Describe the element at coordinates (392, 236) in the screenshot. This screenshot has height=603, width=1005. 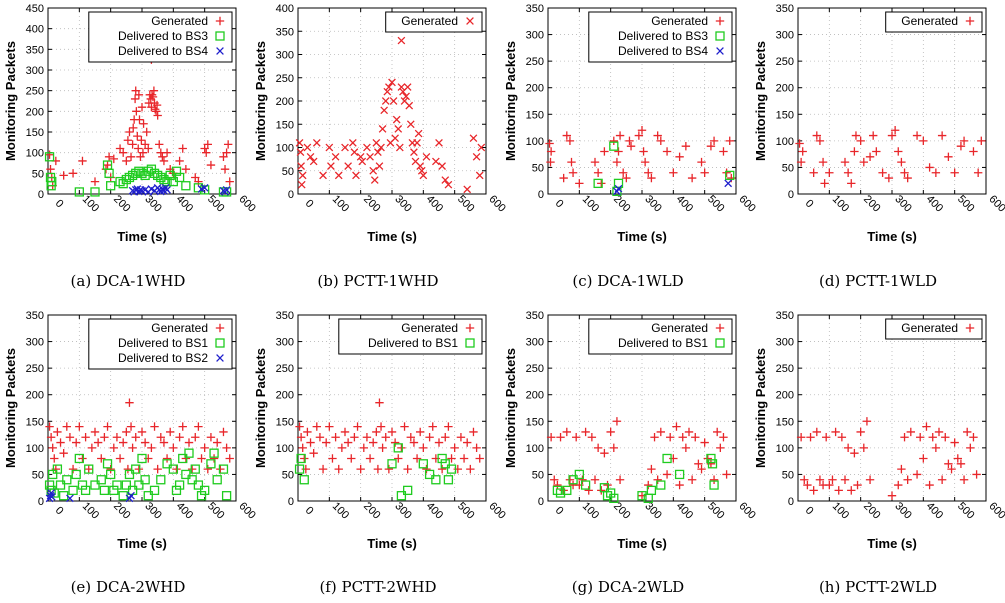
I see `x-axis-label: Time (s)` at that location.